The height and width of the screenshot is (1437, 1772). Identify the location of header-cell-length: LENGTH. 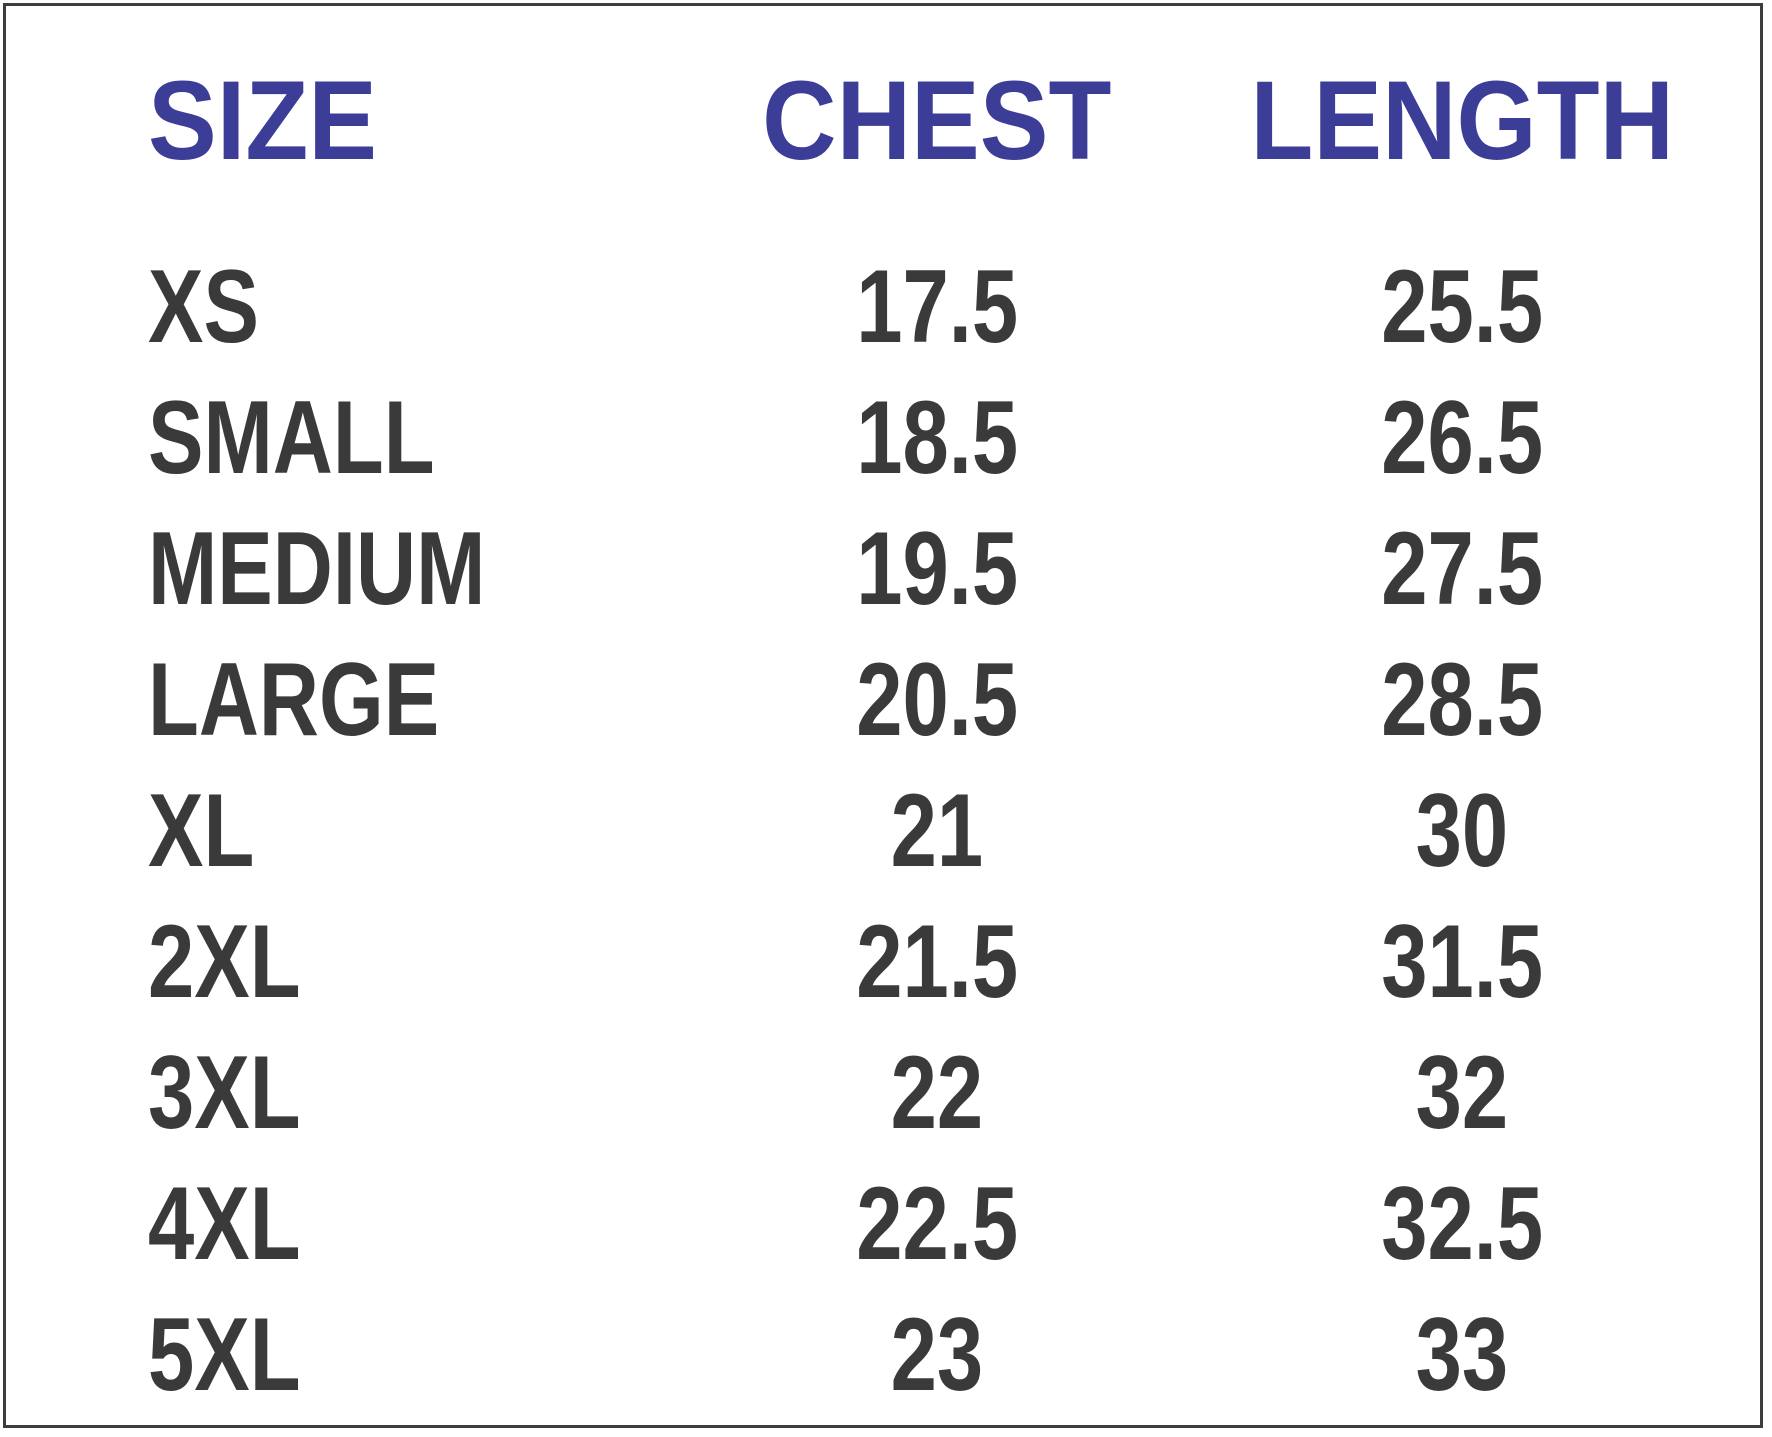
(1462, 121).